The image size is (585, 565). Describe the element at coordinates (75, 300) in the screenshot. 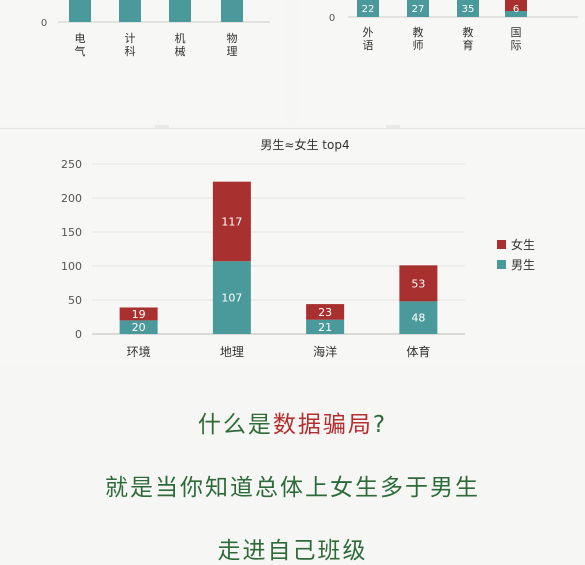

I see `y-tick-label: 50` at that location.